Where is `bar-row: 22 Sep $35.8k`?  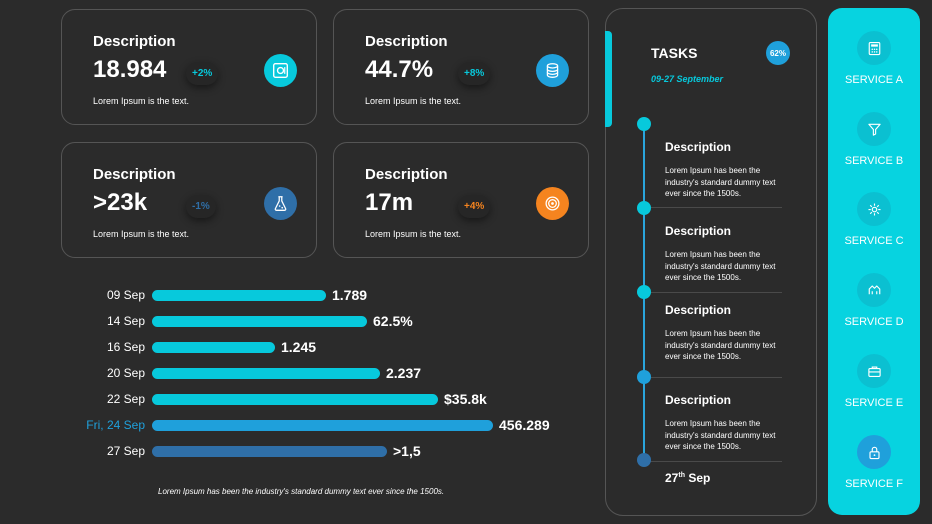
bar-row: 22 Sep $35.8k is located at coordinates (295, 399).